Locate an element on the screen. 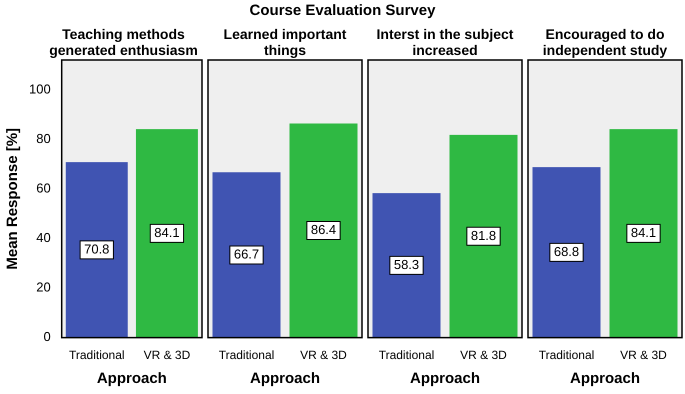 Image resolution: width=685 pixels, height=394 pixels. y-tick-label: 60 is located at coordinates (43, 188).